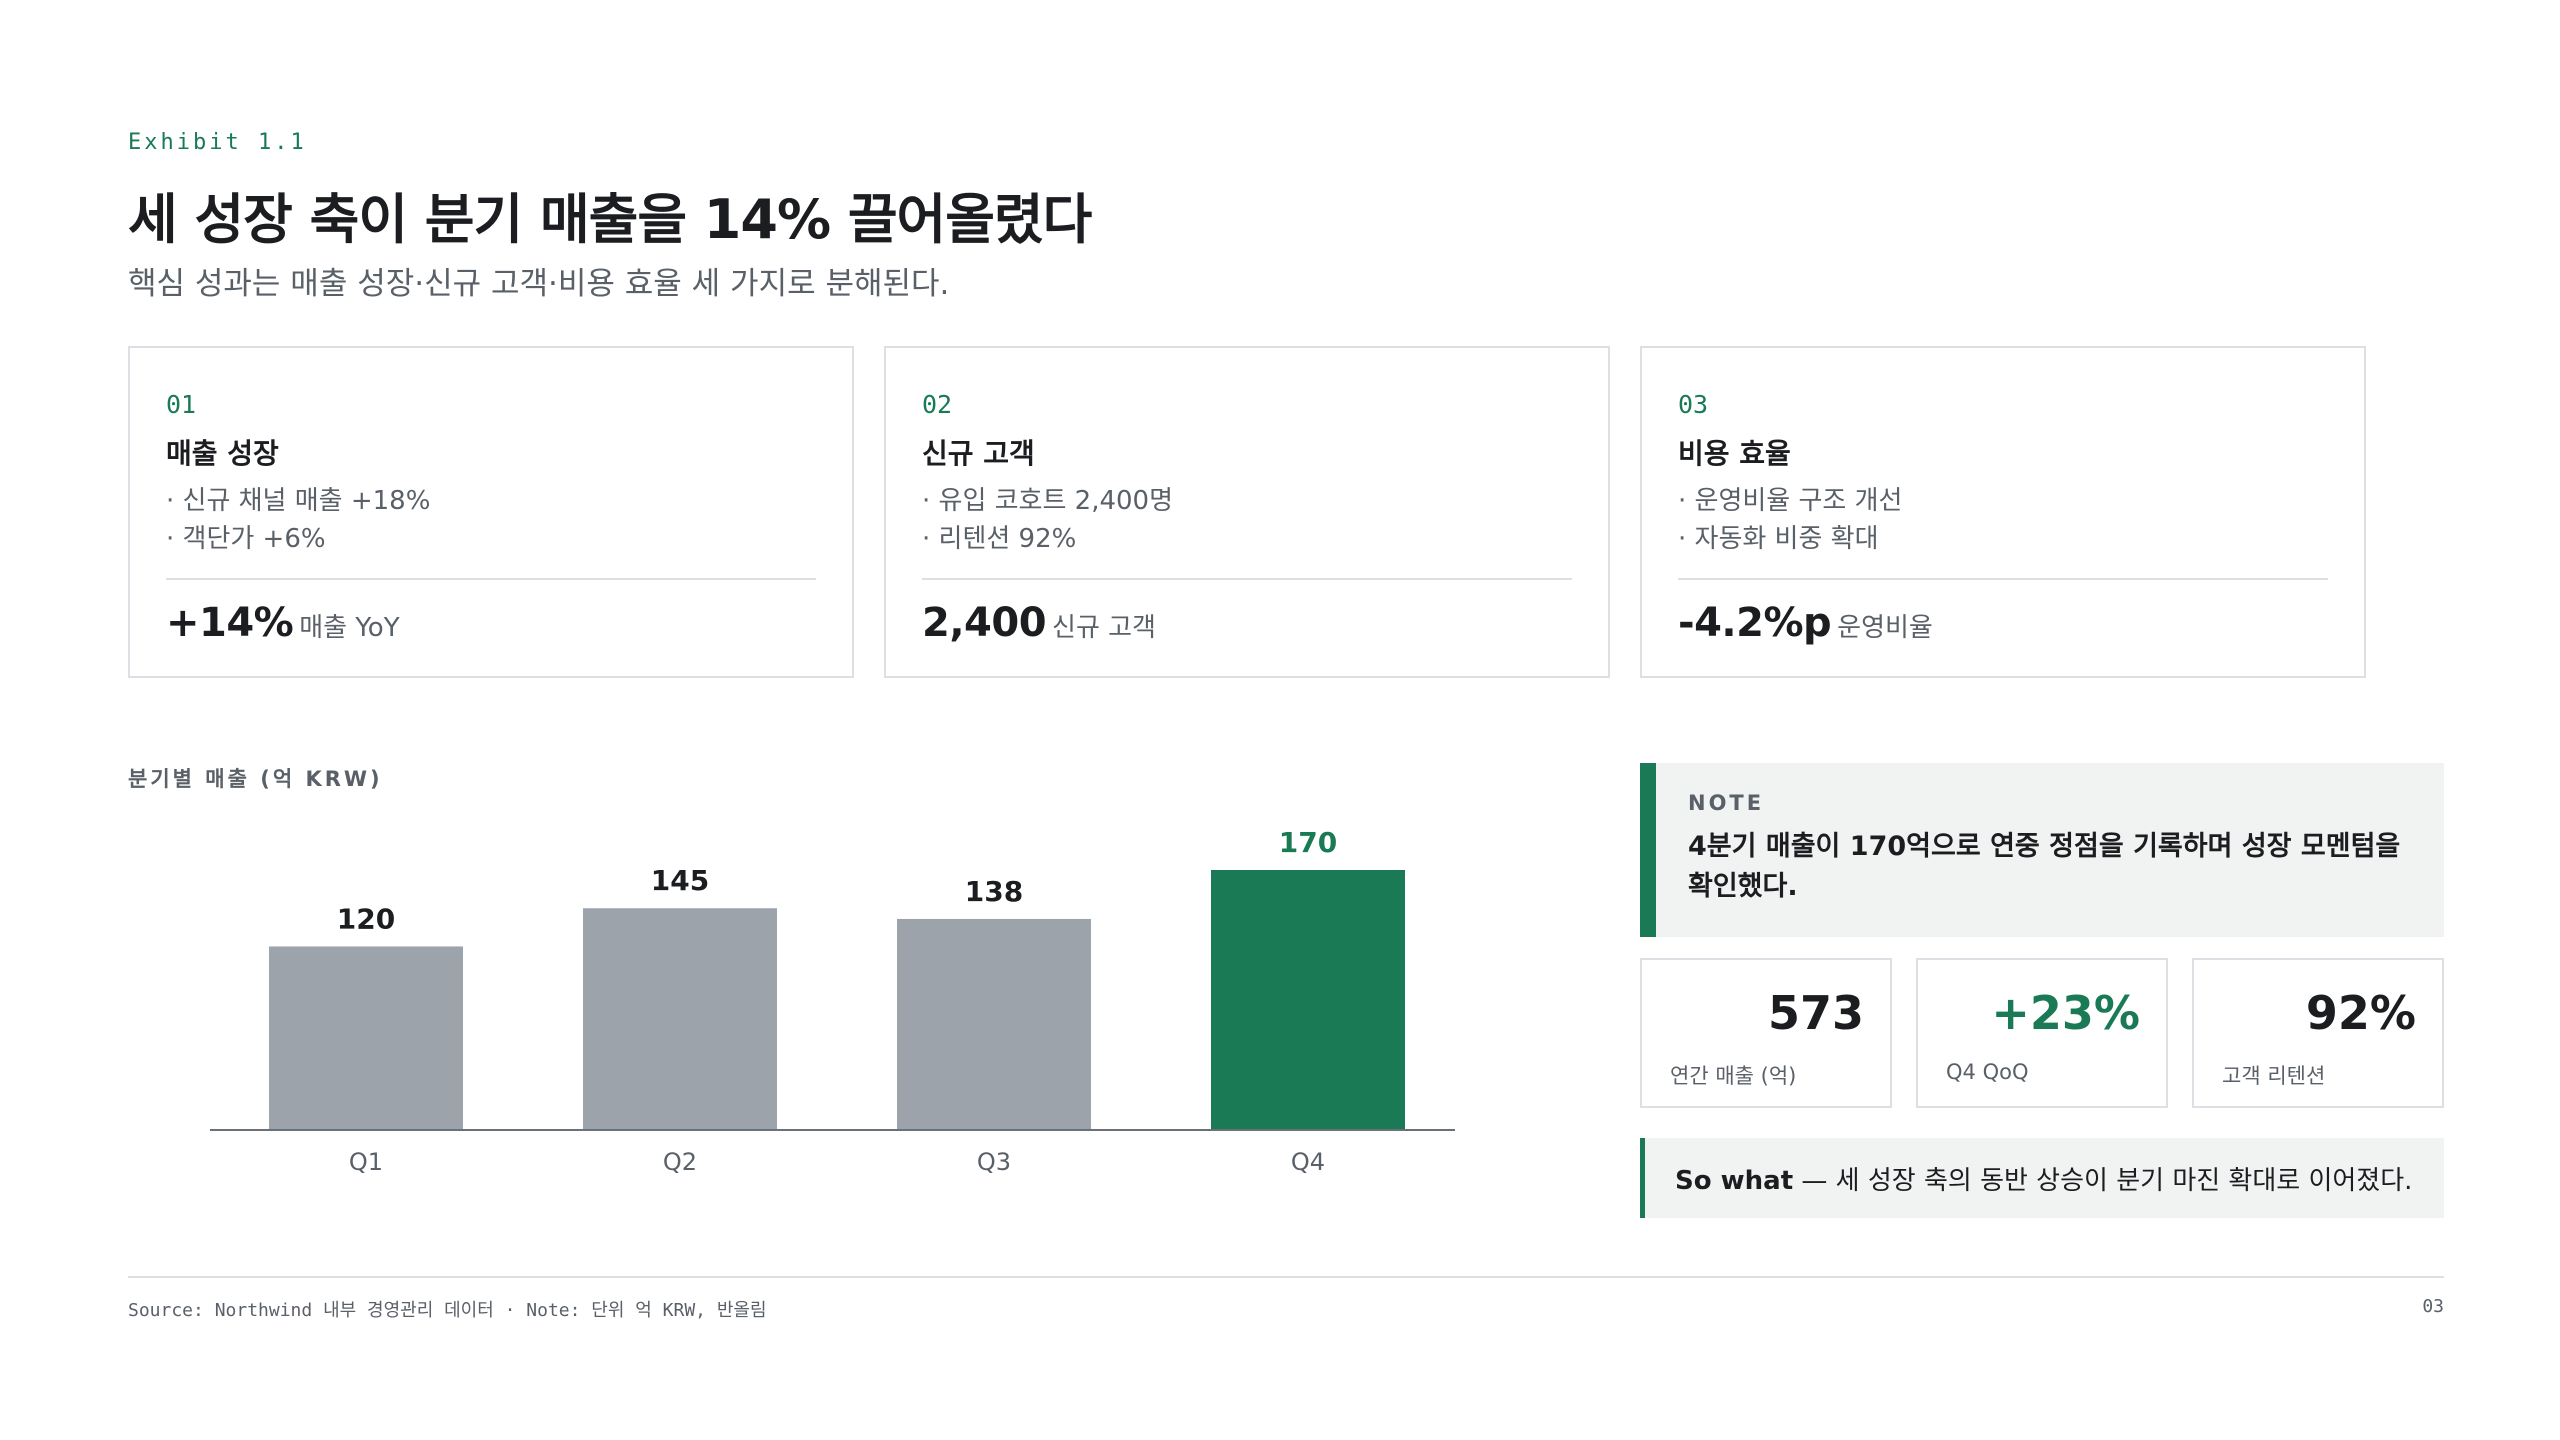 The image size is (2560, 1440). Describe the element at coordinates (1308, 1000) in the screenshot. I see `bar-q4` at that location.